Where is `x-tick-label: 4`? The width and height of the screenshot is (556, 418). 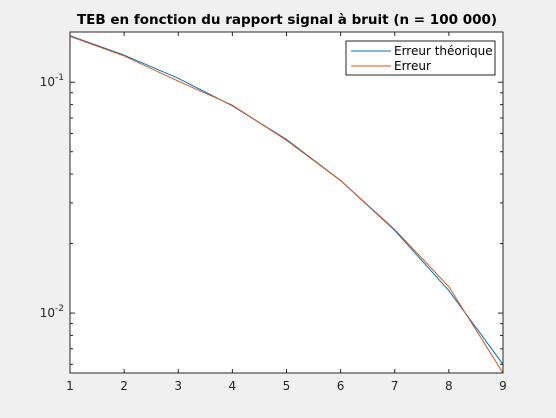
x-tick-label: 4 is located at coordinates (233, 386).